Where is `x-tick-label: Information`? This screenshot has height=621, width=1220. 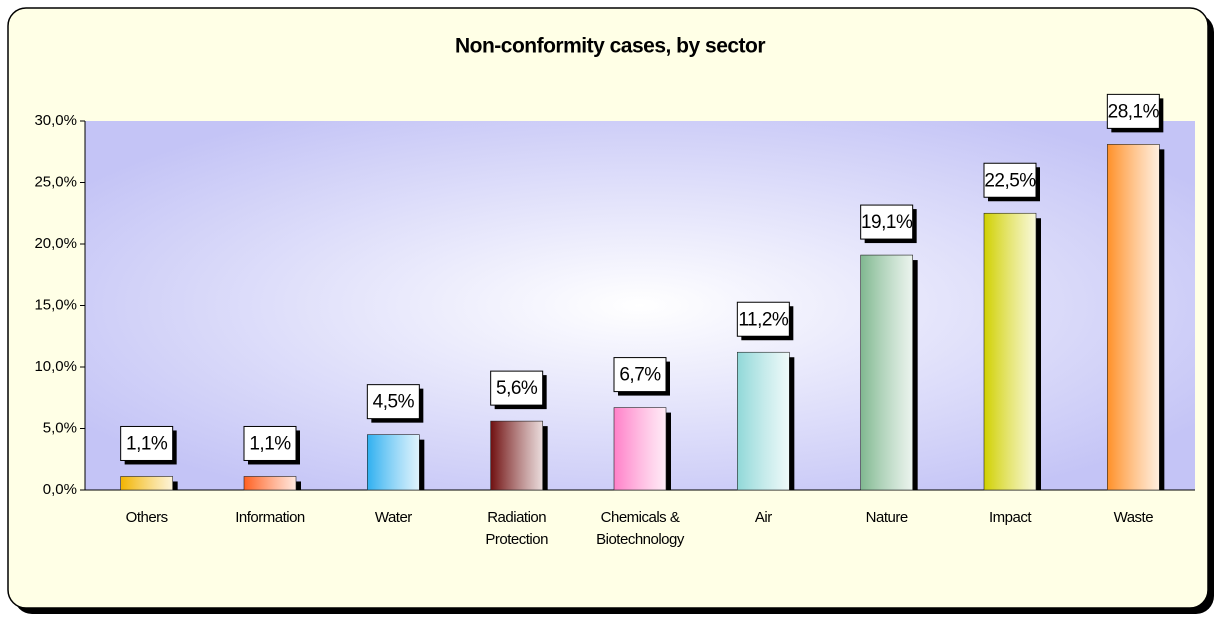
x-tick-label: Information is located at coordinates (270, 517).